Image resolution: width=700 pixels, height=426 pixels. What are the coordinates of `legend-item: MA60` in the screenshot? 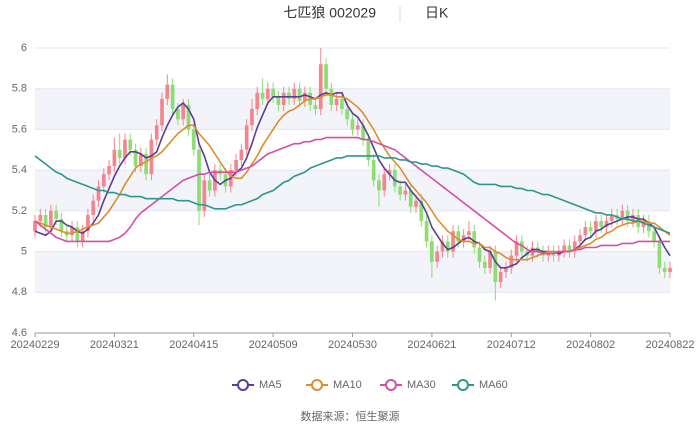 It's located at (480, 385).